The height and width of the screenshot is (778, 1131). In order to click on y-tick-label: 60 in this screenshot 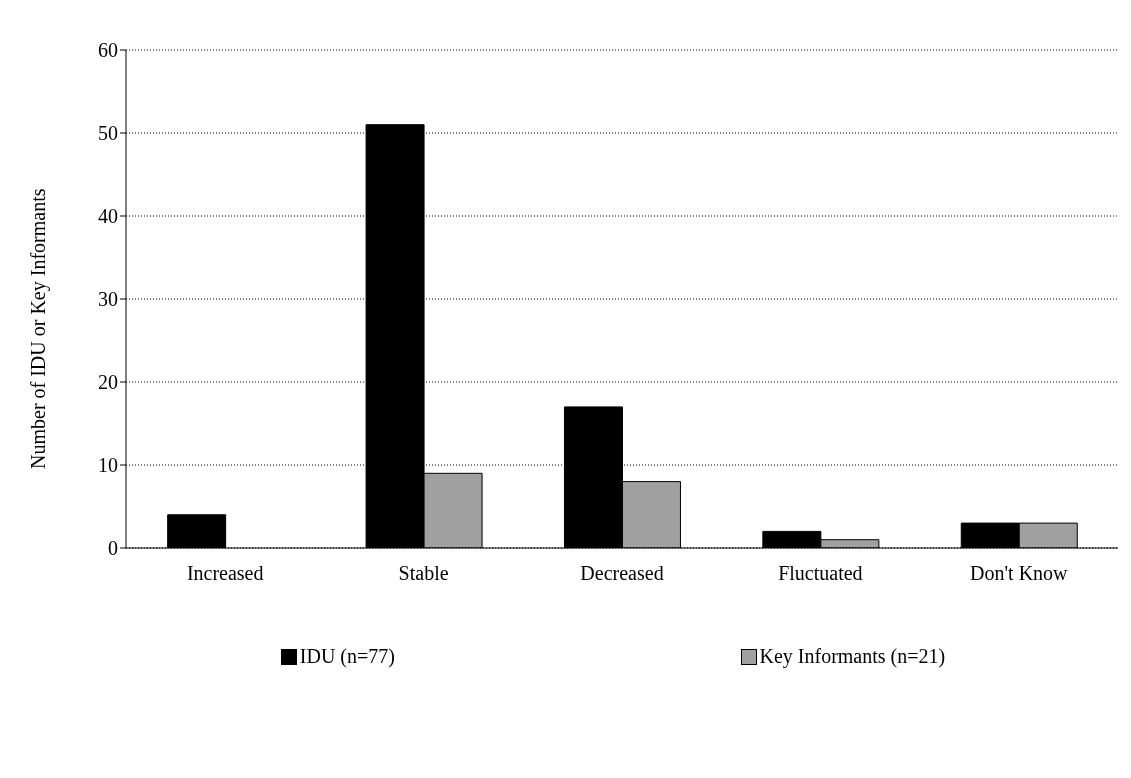, I will do `click(108, 50)`.